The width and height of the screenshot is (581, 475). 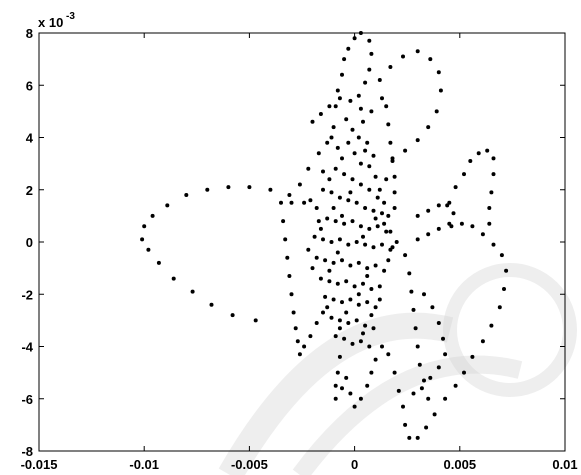 I want to click on y-tick-label: -4, so click(x=27, y=347).